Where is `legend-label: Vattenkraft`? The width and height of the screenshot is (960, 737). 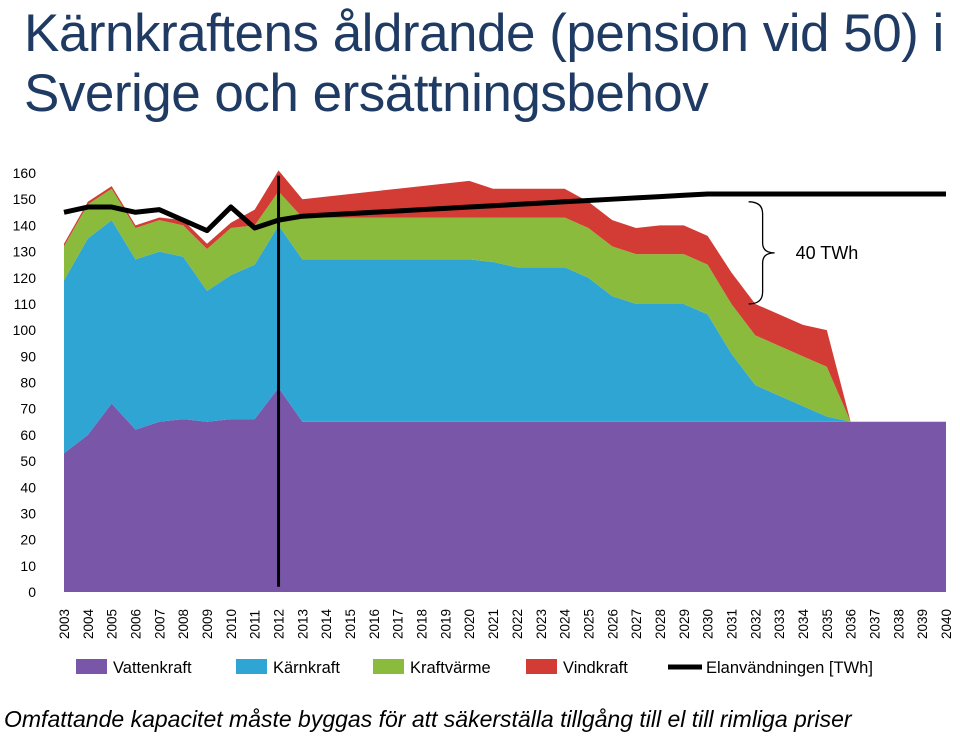
legend-label: Vattenkraft is located at coordinates (152, 668).